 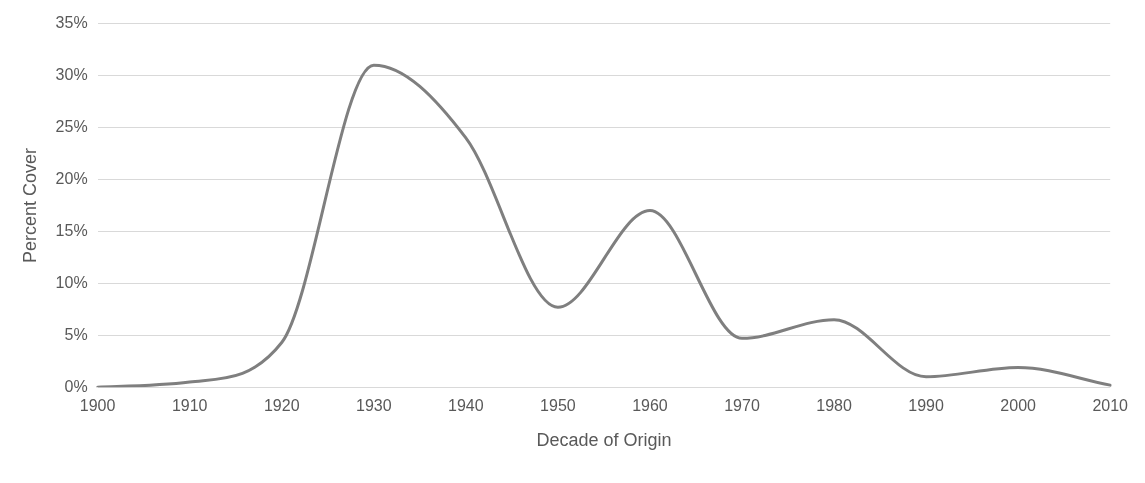 I want to click on x-tick-label: 1910, so click(x=189, y=406).